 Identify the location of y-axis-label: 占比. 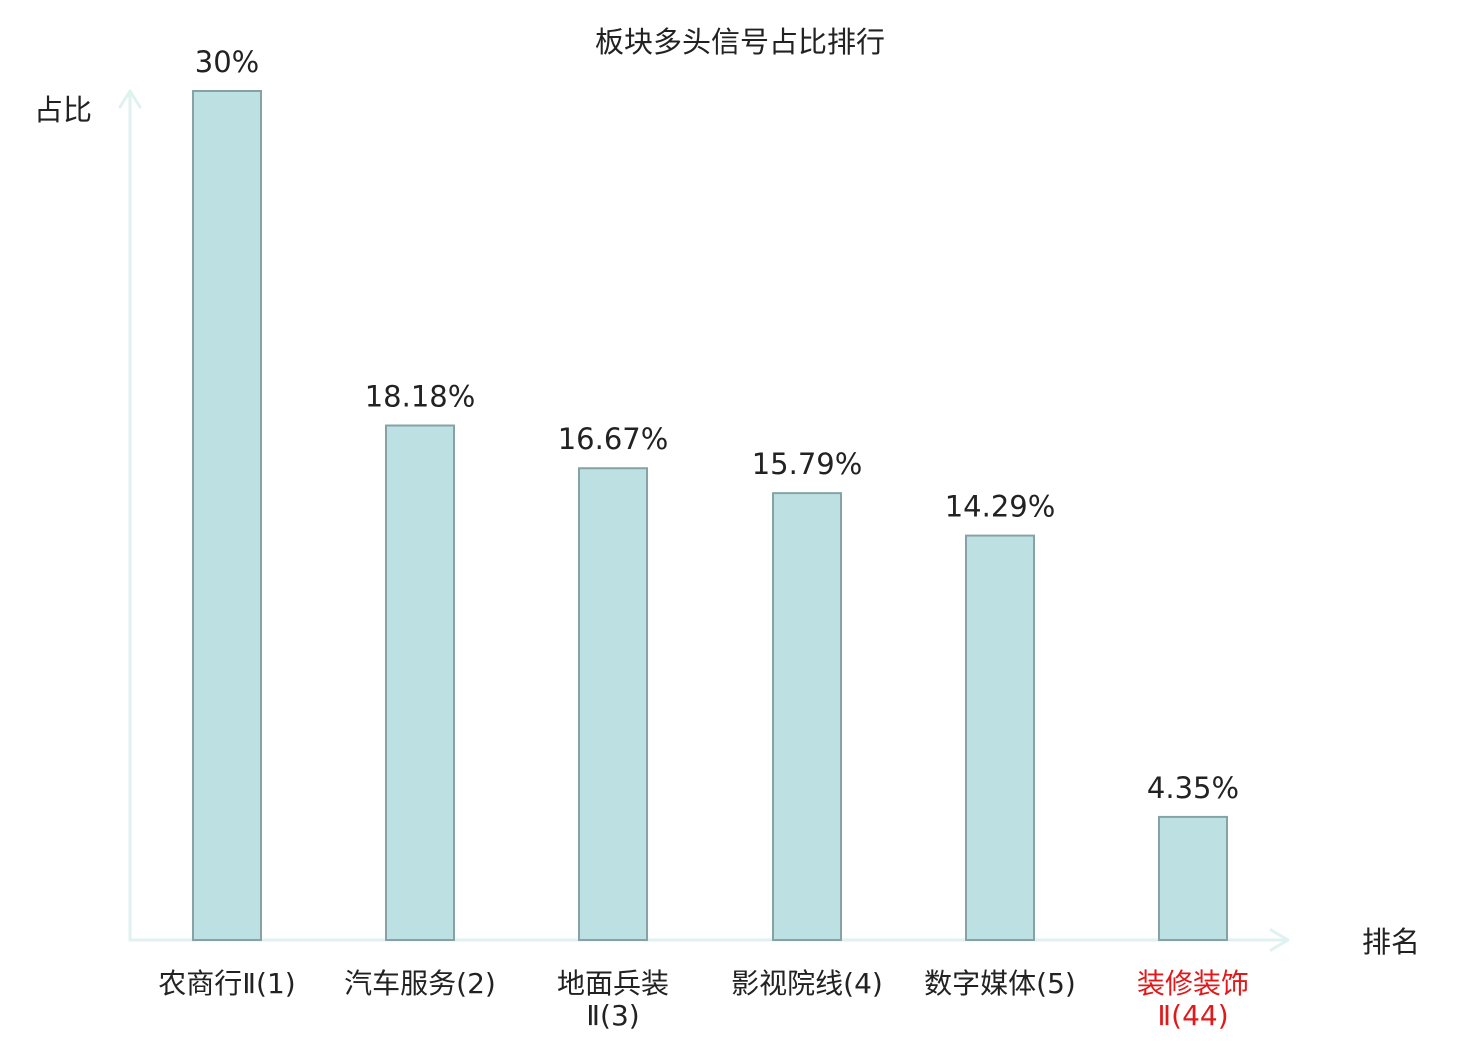
(63, 110).